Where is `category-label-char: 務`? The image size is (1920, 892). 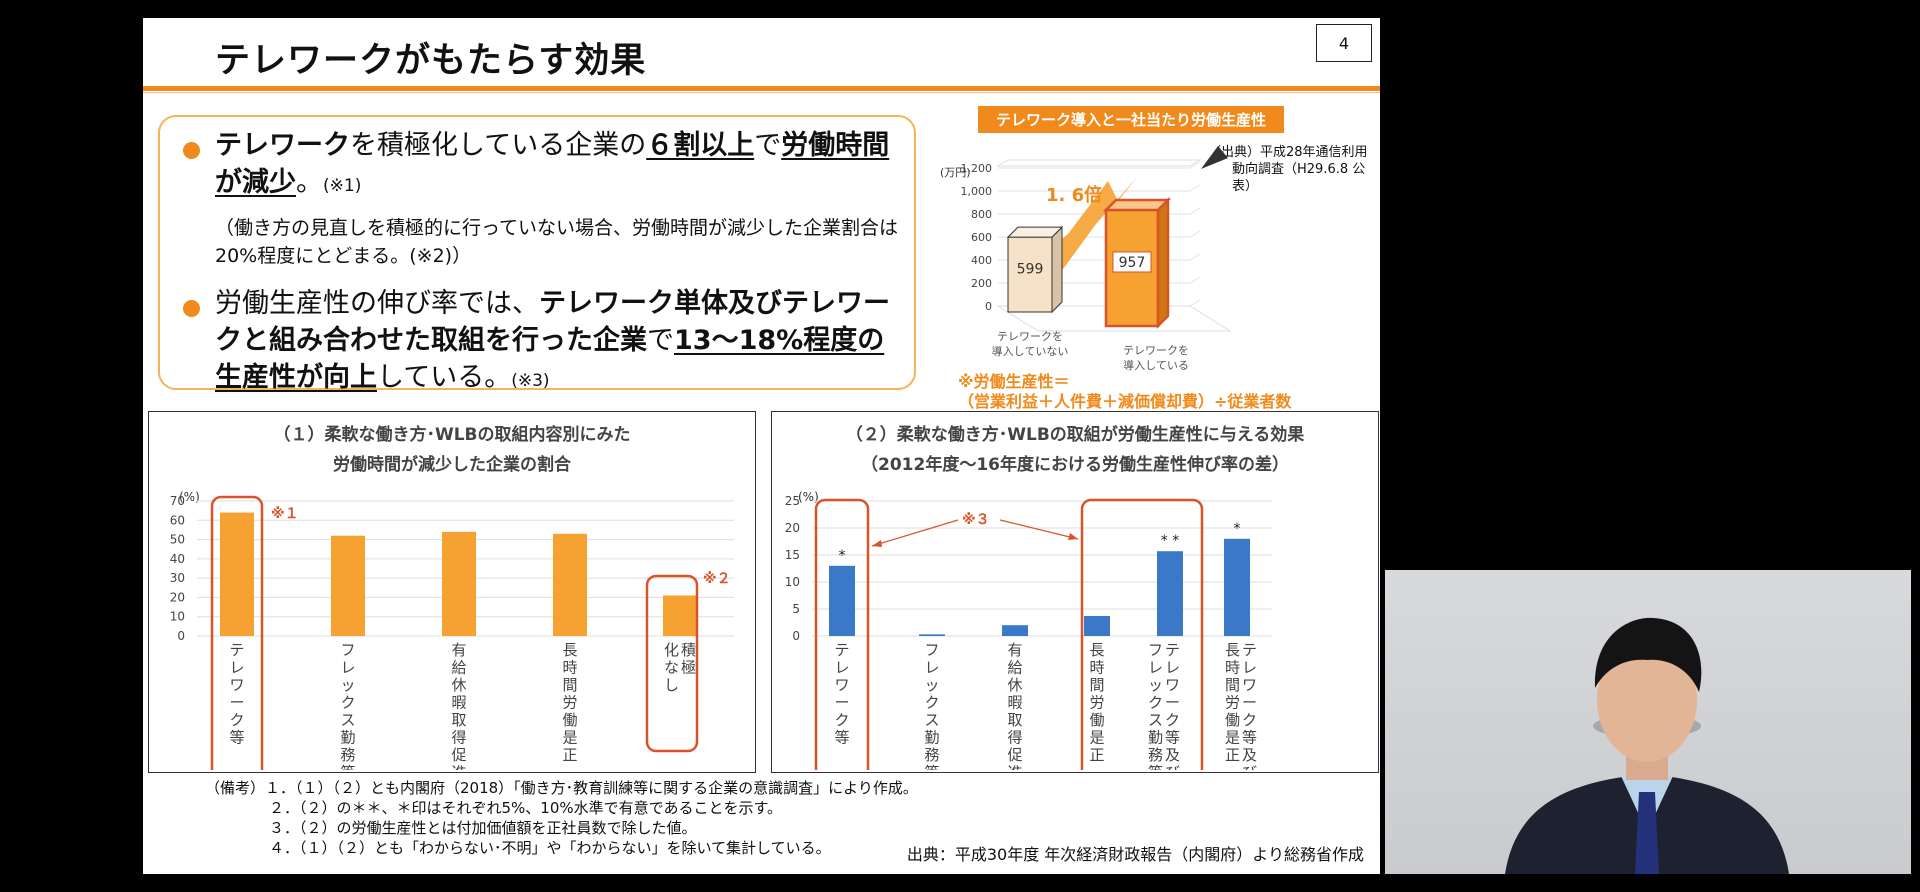
category-label-char: 務 is located at coordinates (931, 755).